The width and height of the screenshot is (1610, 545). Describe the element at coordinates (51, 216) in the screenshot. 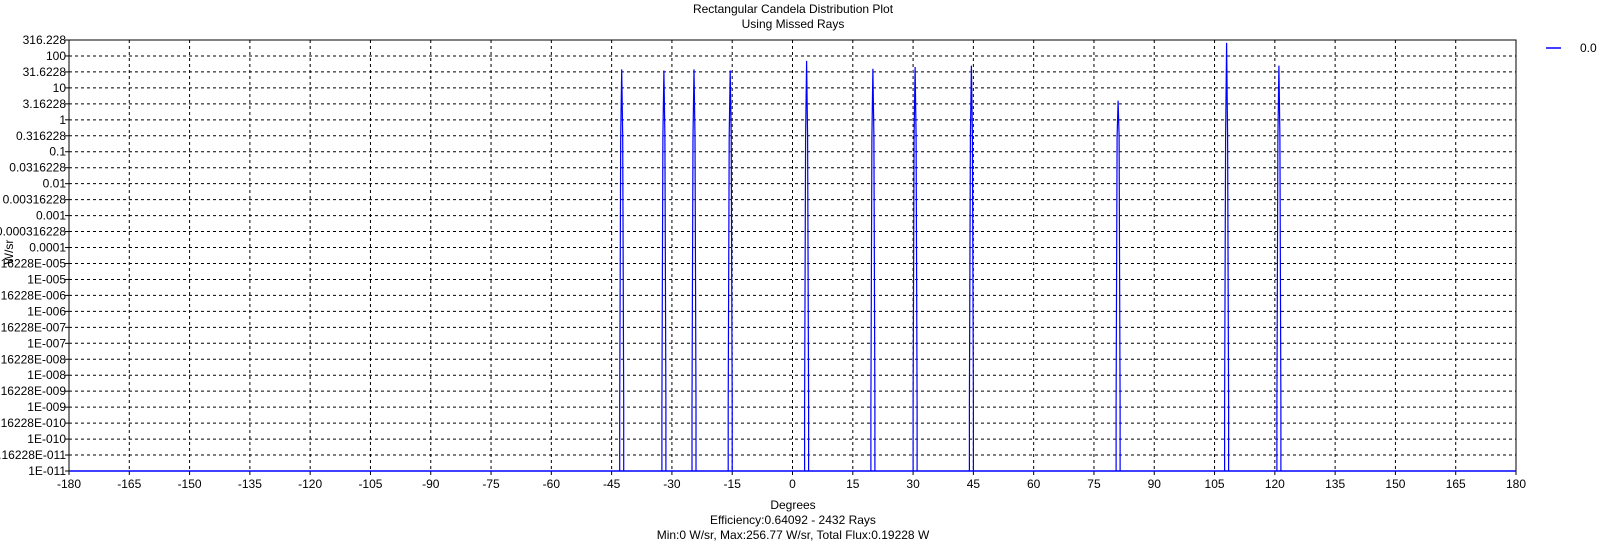

I see `y-tick-label: 0.001` at that location.